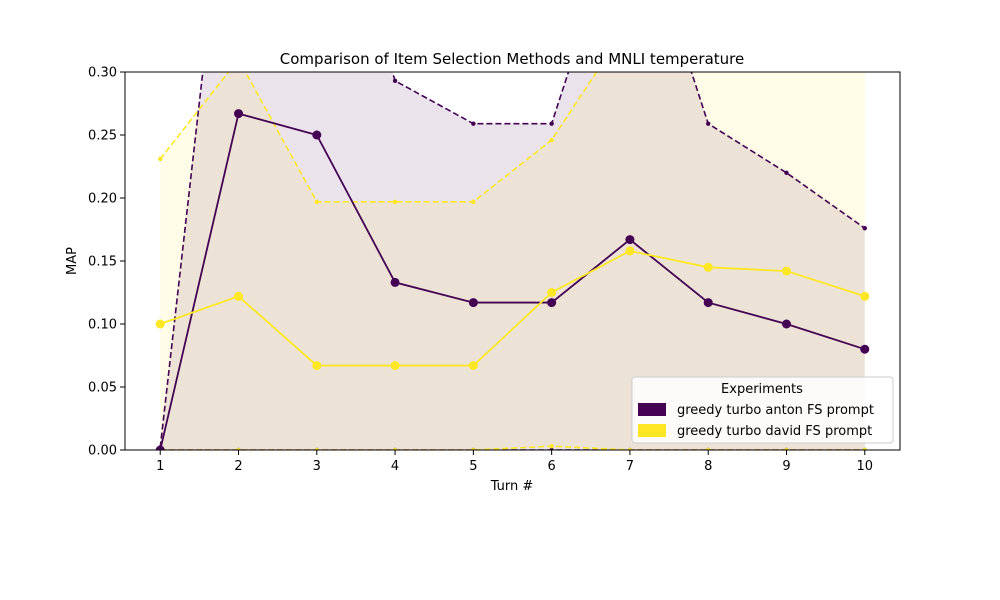 The height and width of the screenshot is (600, 1000). I want to click on y-axis-label: MAP, so click(72, 261).